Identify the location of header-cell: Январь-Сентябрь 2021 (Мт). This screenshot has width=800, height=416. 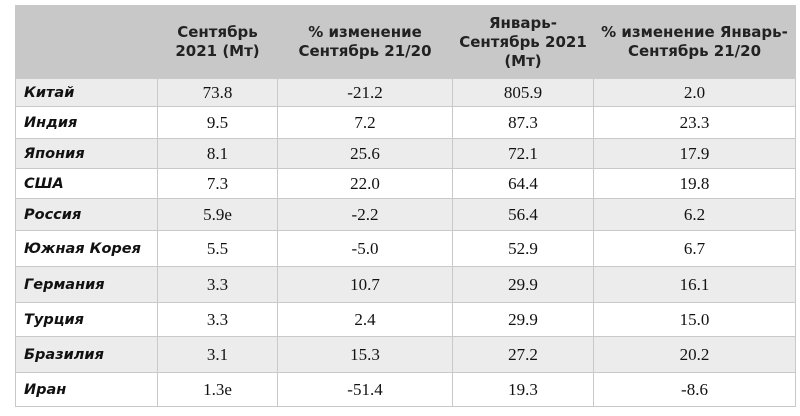
(523, 42).